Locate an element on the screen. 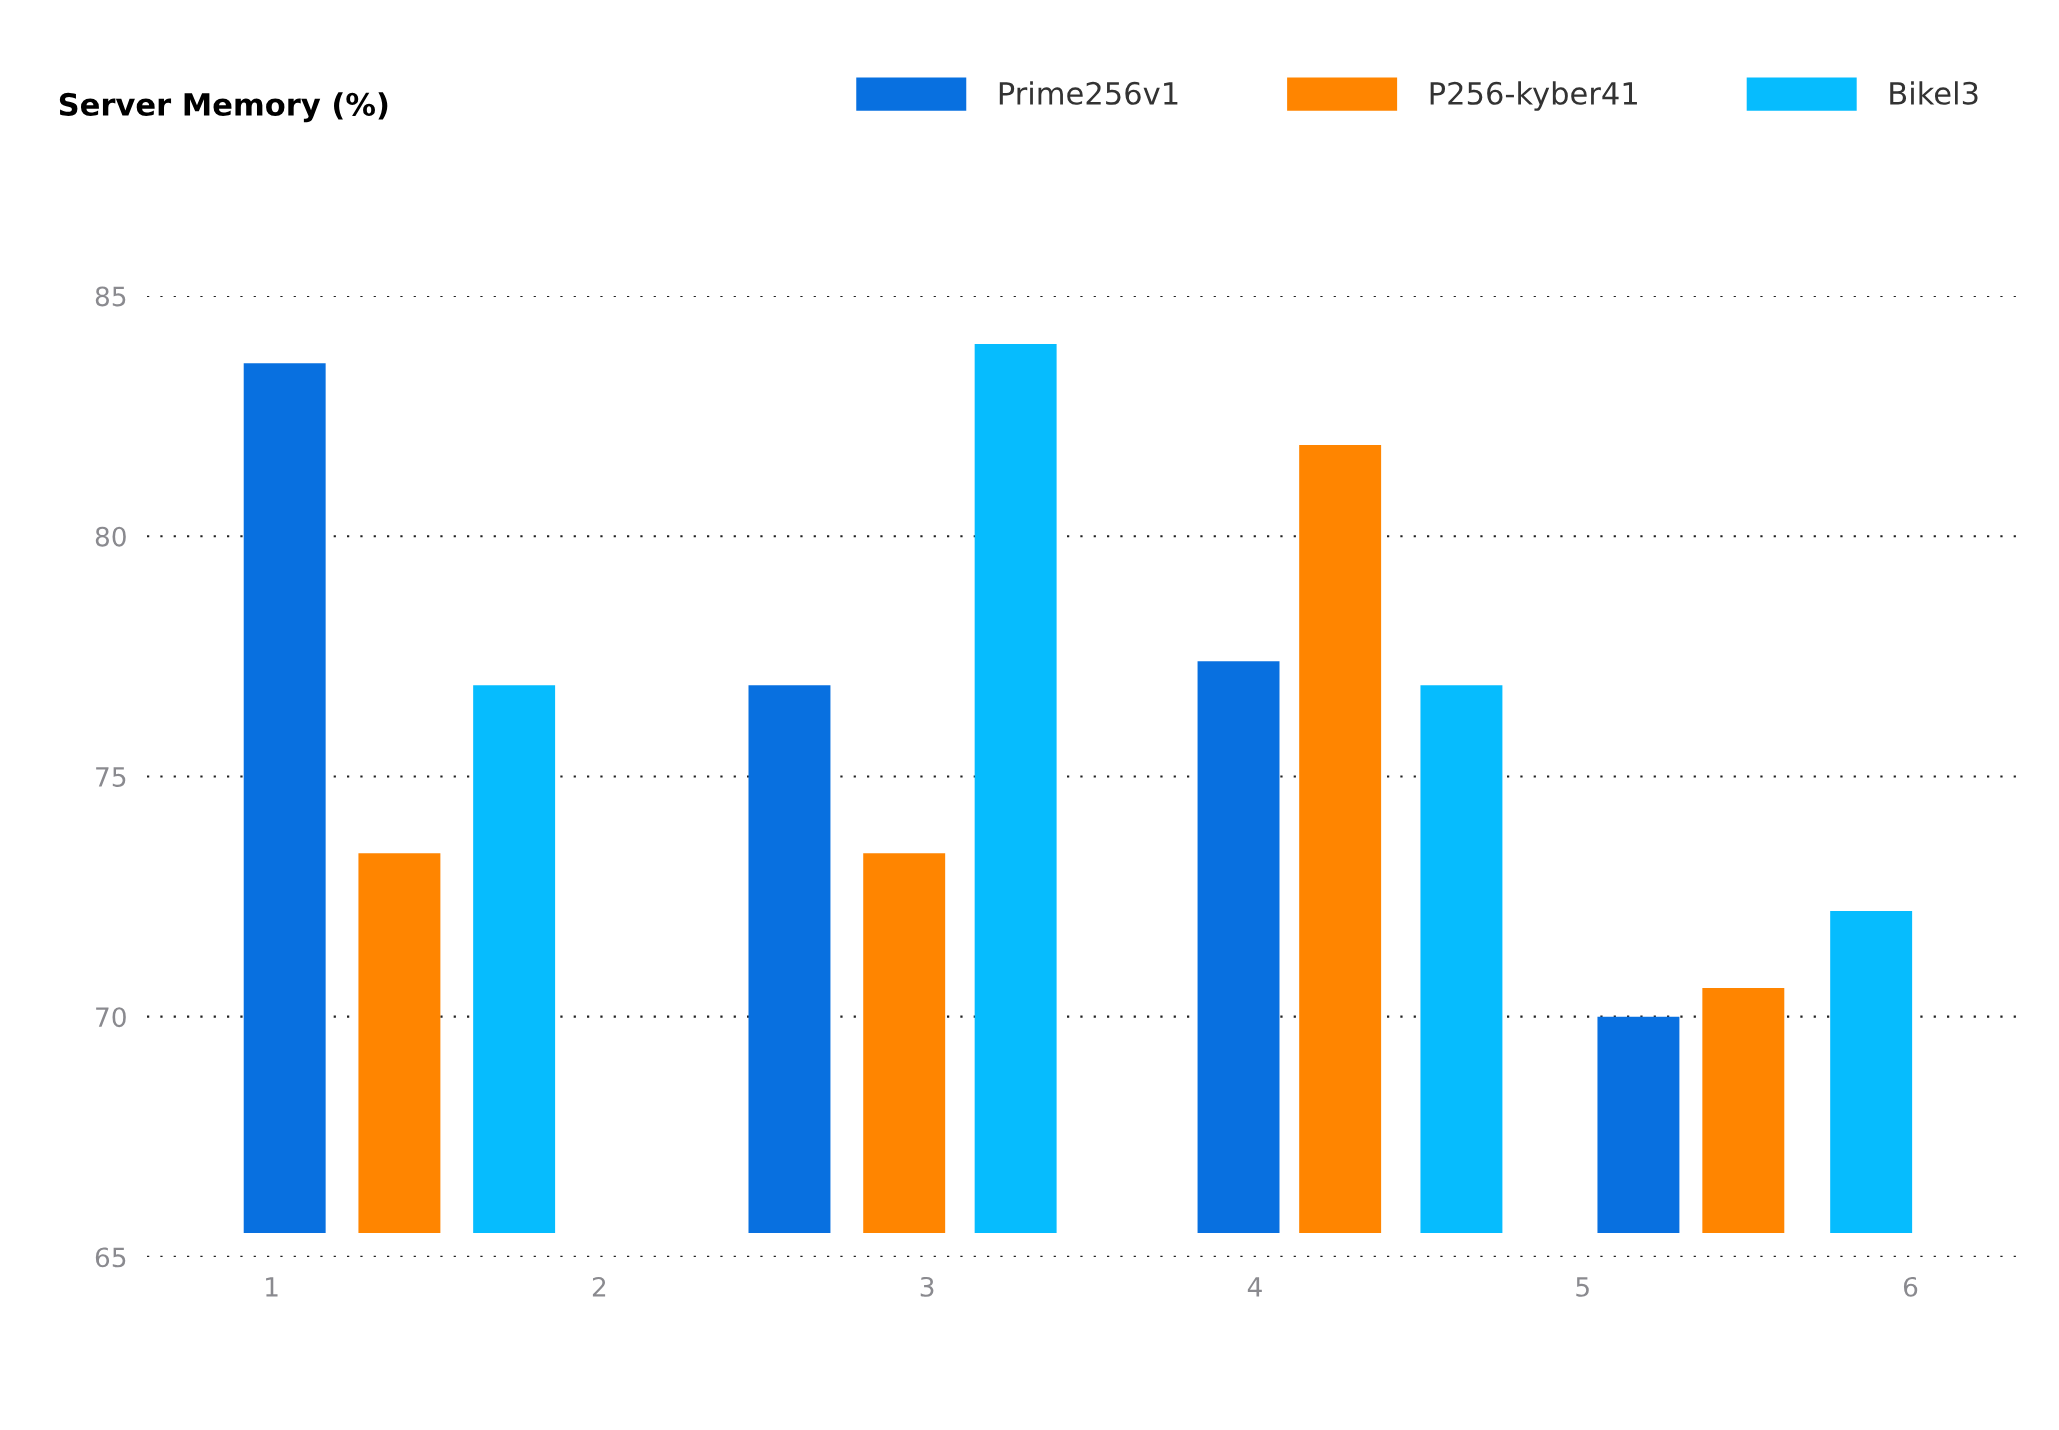 The height and width of the screenshot is (1430, 2059). x-tick-label: 4 is located at coordinates (1254, 1287).